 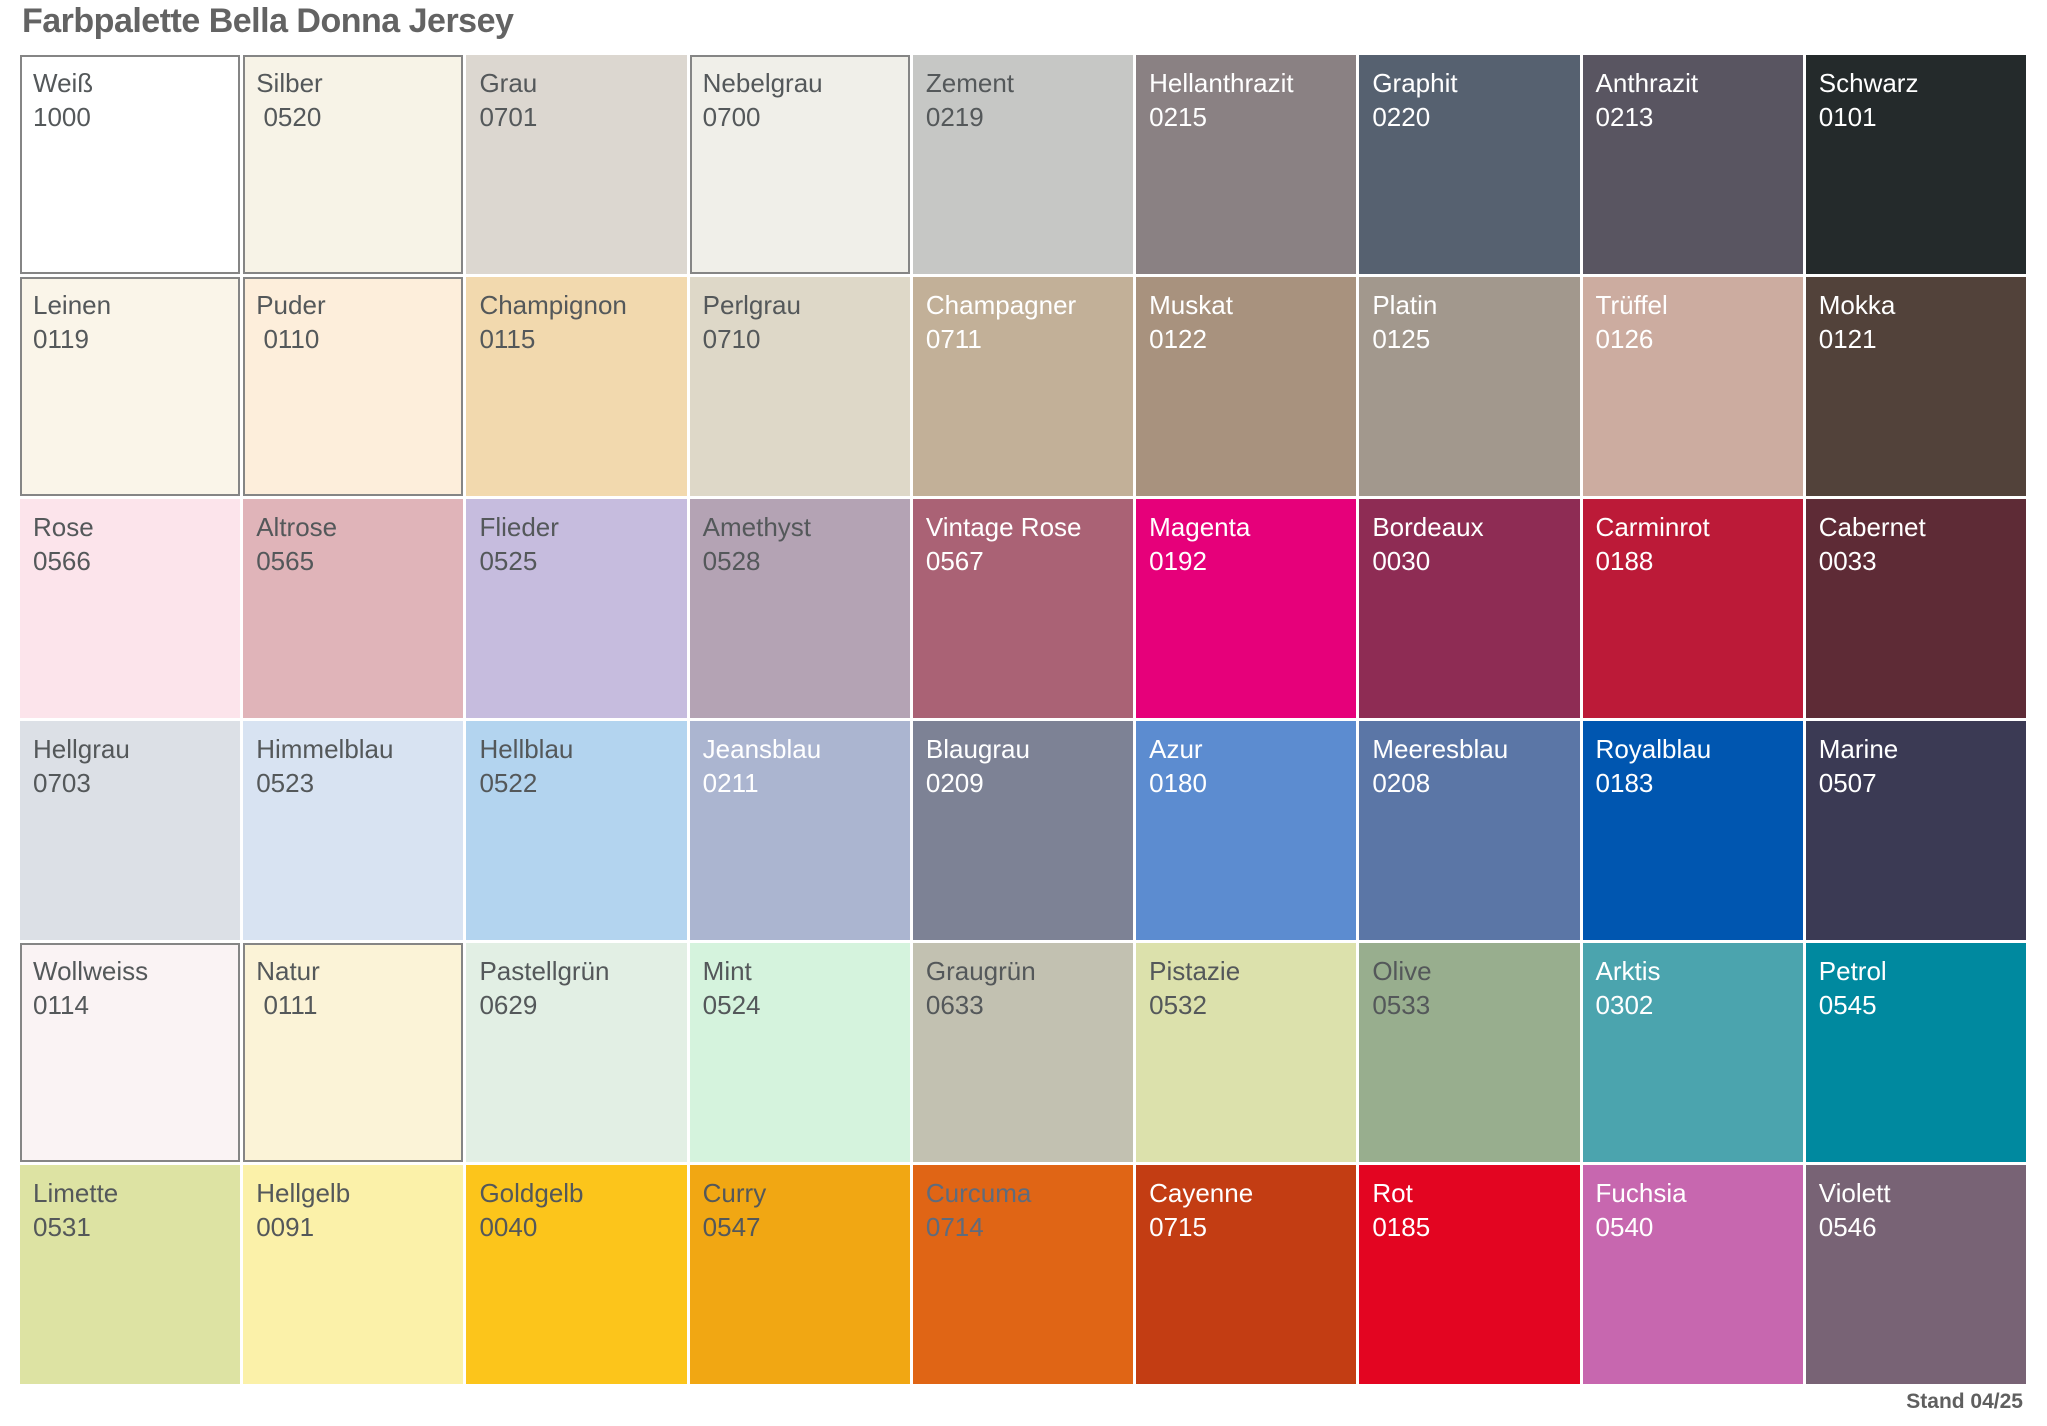 What do you see at coordinates (730, 783) in the screenshot?
I see `swatch-code: 0211` at bounding box center [730, 783].